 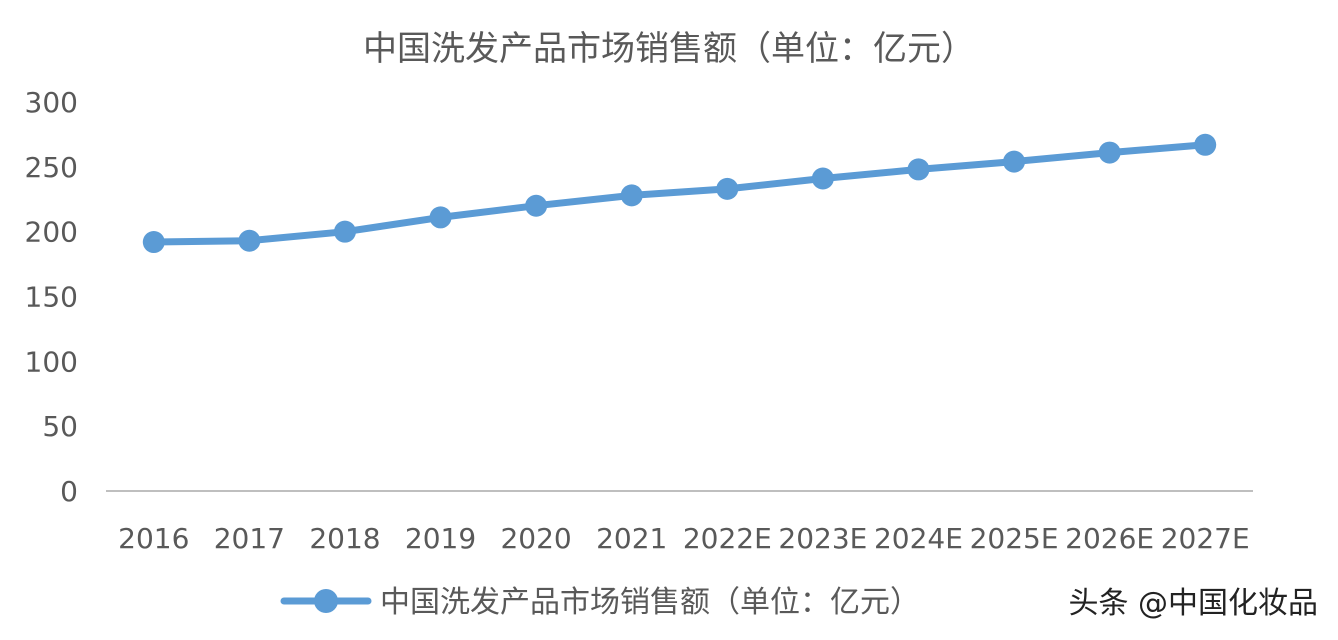 I want to click on x-tick-label: 2025E, so click(x=1014, y=538).